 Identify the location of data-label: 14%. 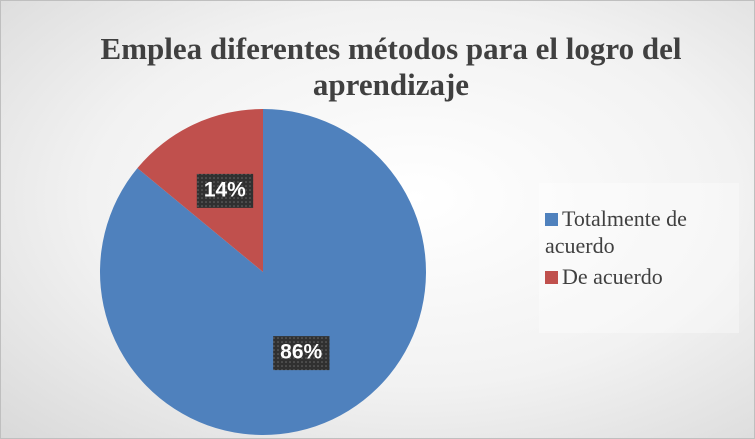
(225, 189).